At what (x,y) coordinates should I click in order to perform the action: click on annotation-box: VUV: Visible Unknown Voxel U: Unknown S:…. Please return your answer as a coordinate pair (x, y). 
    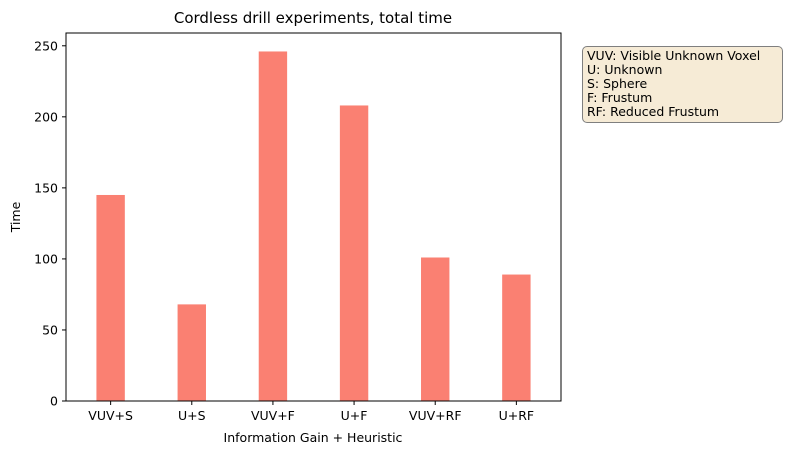
    Looking at the image, I should click on (682, 84).